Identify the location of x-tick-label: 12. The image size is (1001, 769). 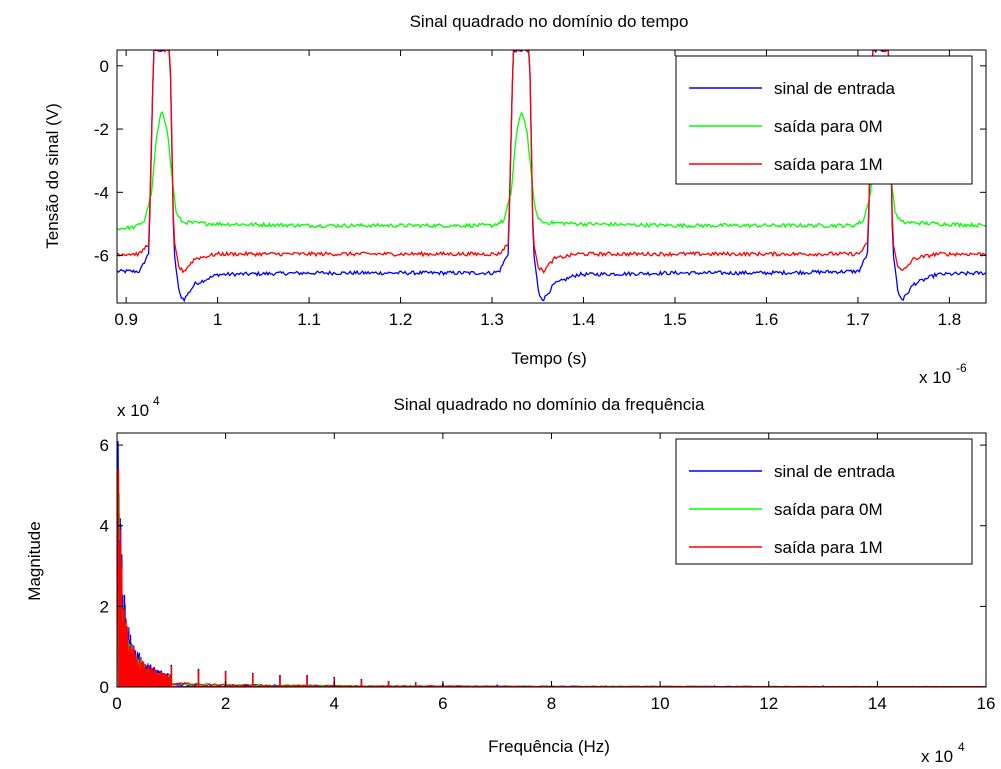
(768, 703).